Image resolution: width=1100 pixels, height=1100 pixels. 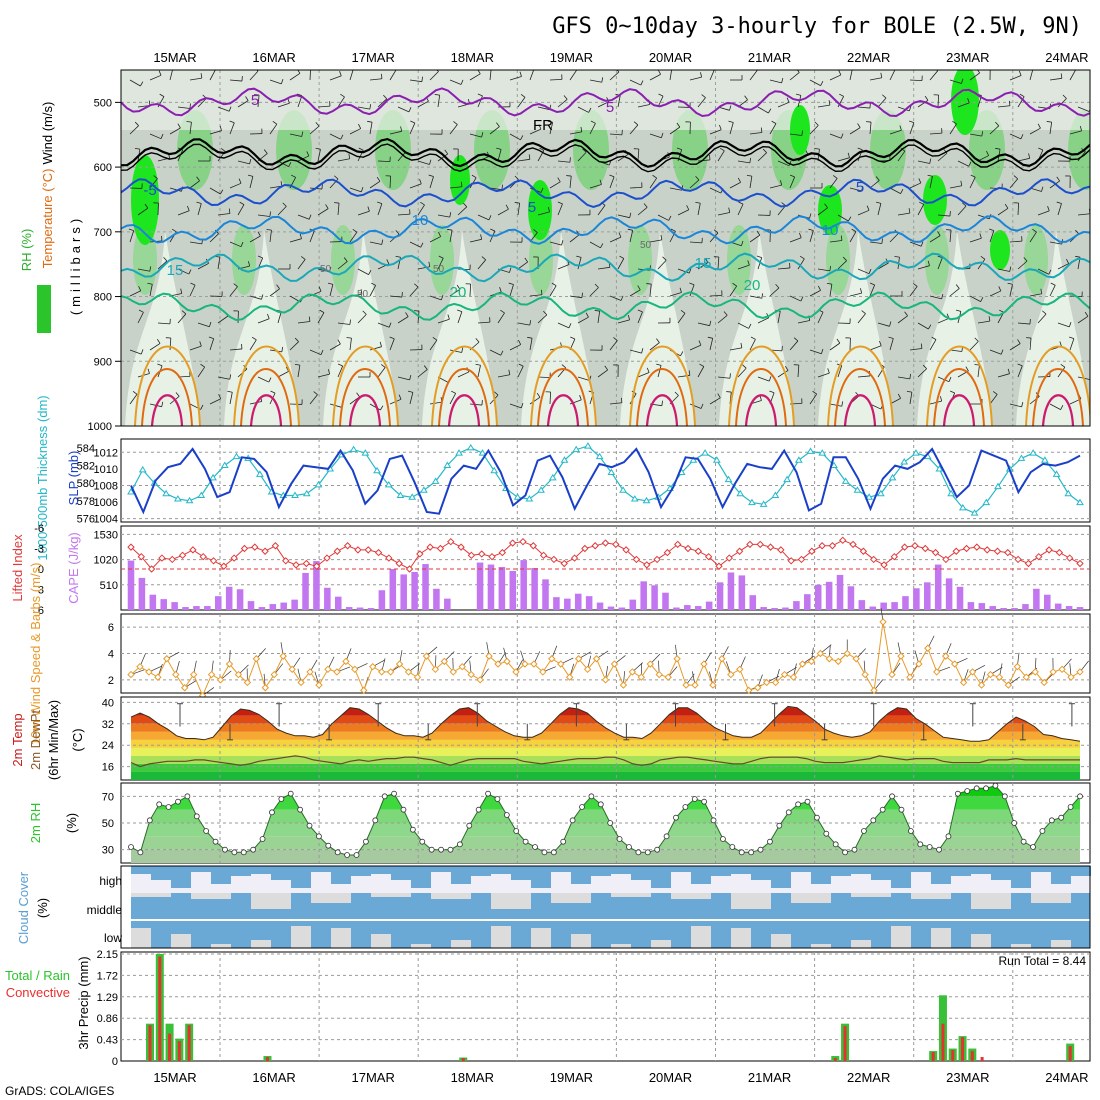 What do you see at coordinates (769, 1077) in the screenshot?
I see `date-label-21mar: 21MAR` at bounding box center [769, 1077].